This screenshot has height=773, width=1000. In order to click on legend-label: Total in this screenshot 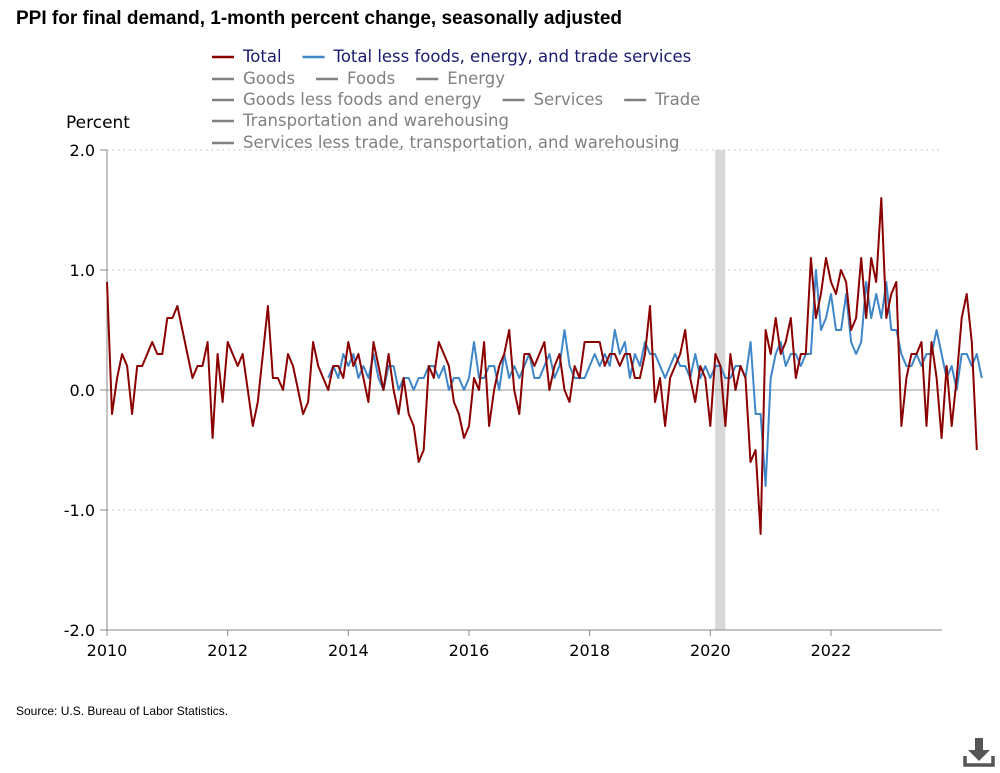, I will do `click(262, 56)`.